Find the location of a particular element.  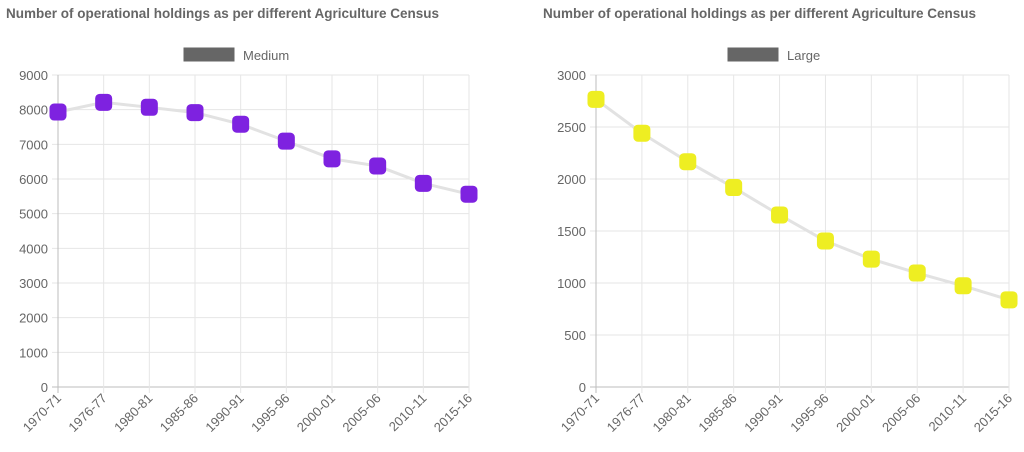

y-tick-label: 1500 is located at coordinates (571, 231).